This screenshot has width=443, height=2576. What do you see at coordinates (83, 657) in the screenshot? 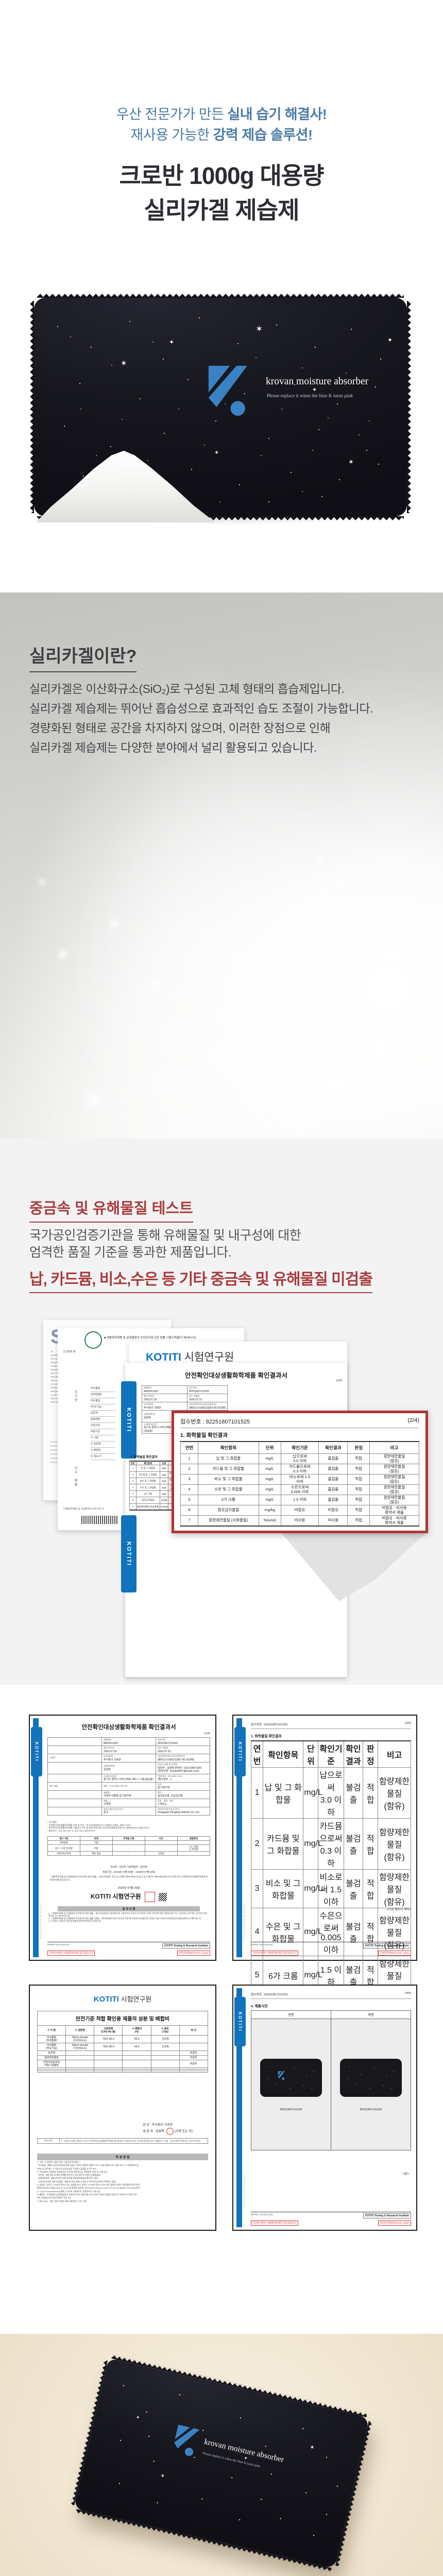
I see `about-heading: 실리카겔이란?` at bounding box center [83, 657].